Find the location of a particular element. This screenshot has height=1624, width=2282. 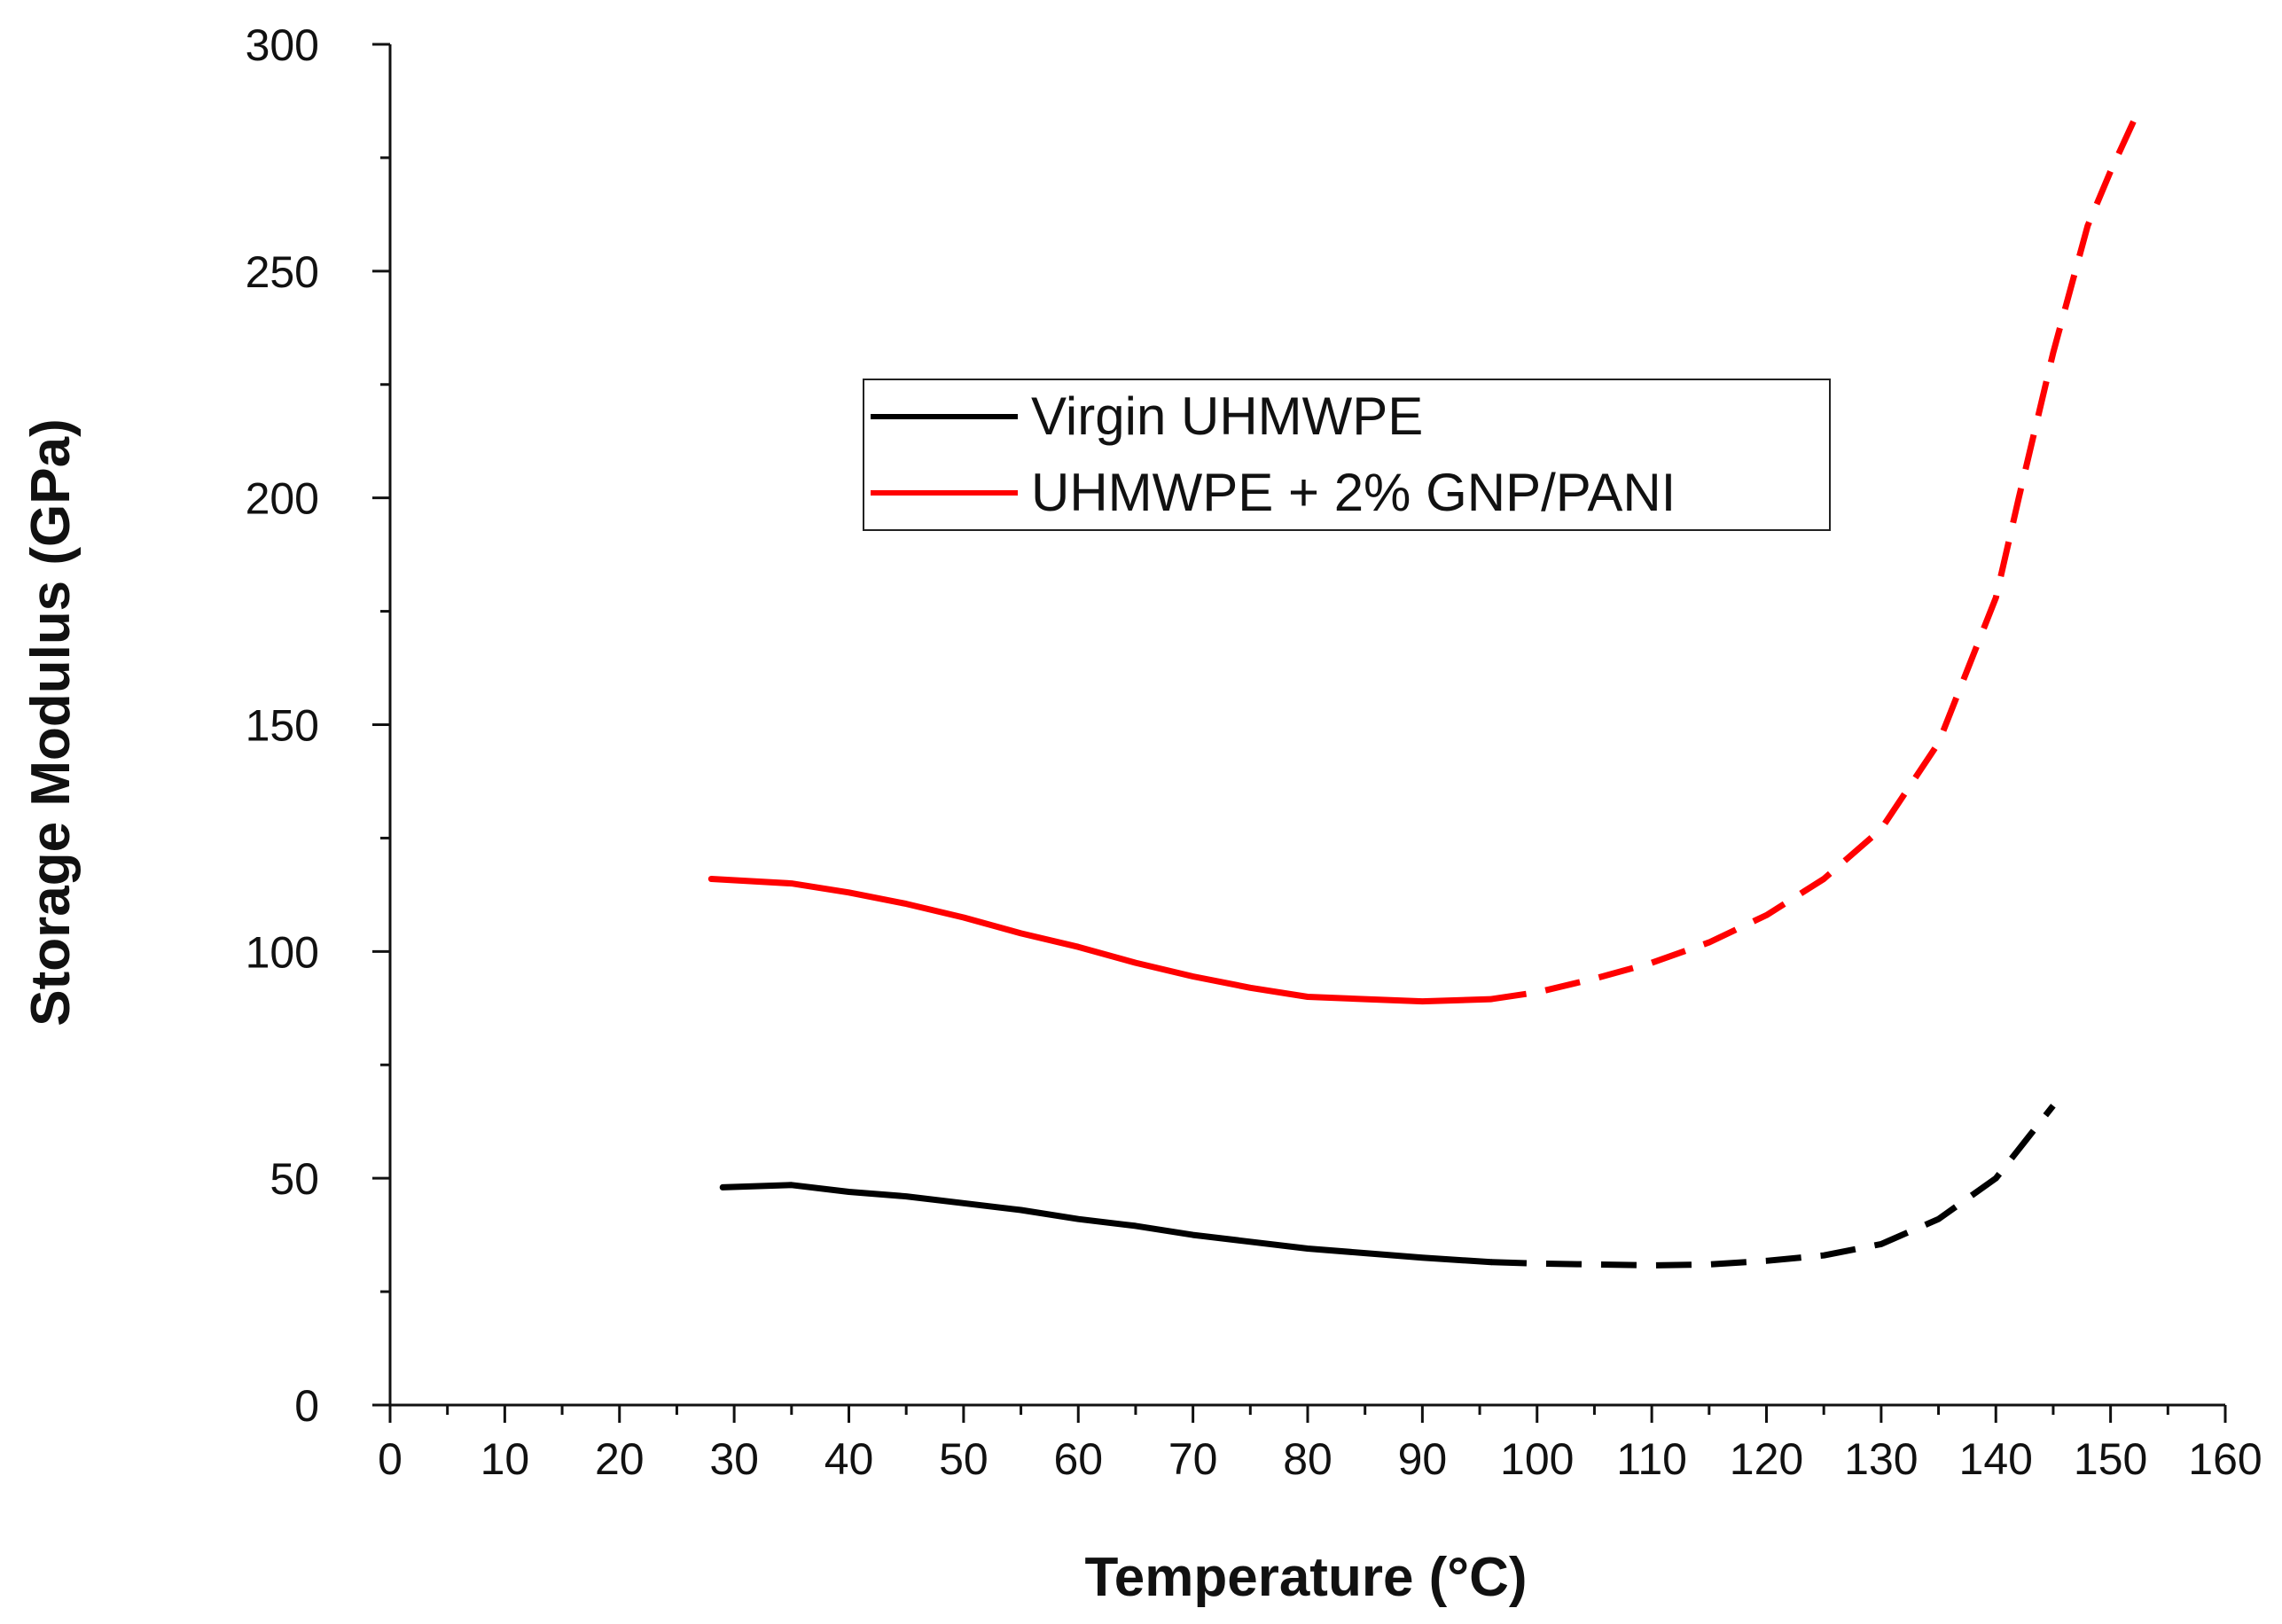

y-tick-label: 0 is located at coordinates (307, 1406).